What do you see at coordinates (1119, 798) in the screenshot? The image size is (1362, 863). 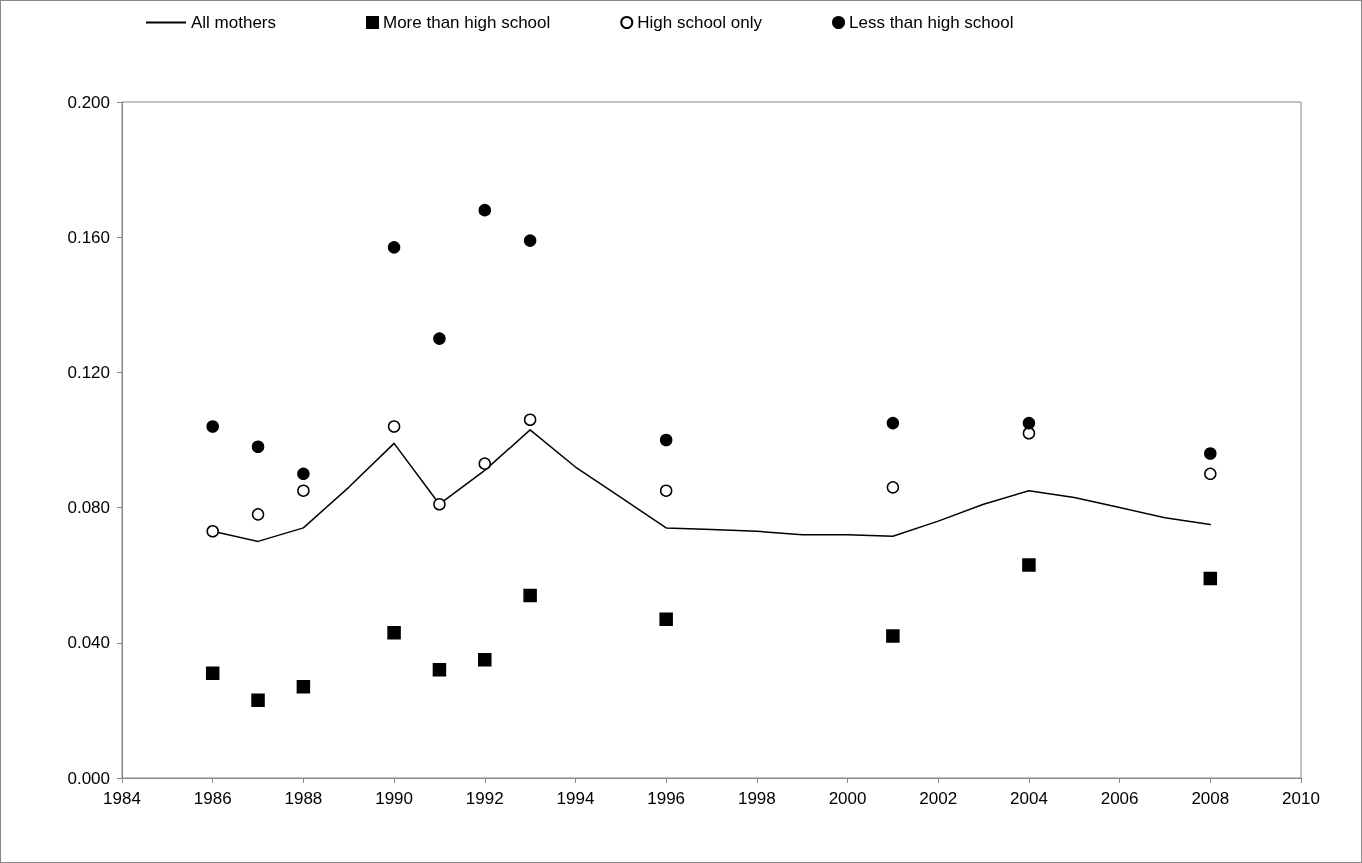 I see `x-tick-label: 2006` at bounding box center [1119, 798].